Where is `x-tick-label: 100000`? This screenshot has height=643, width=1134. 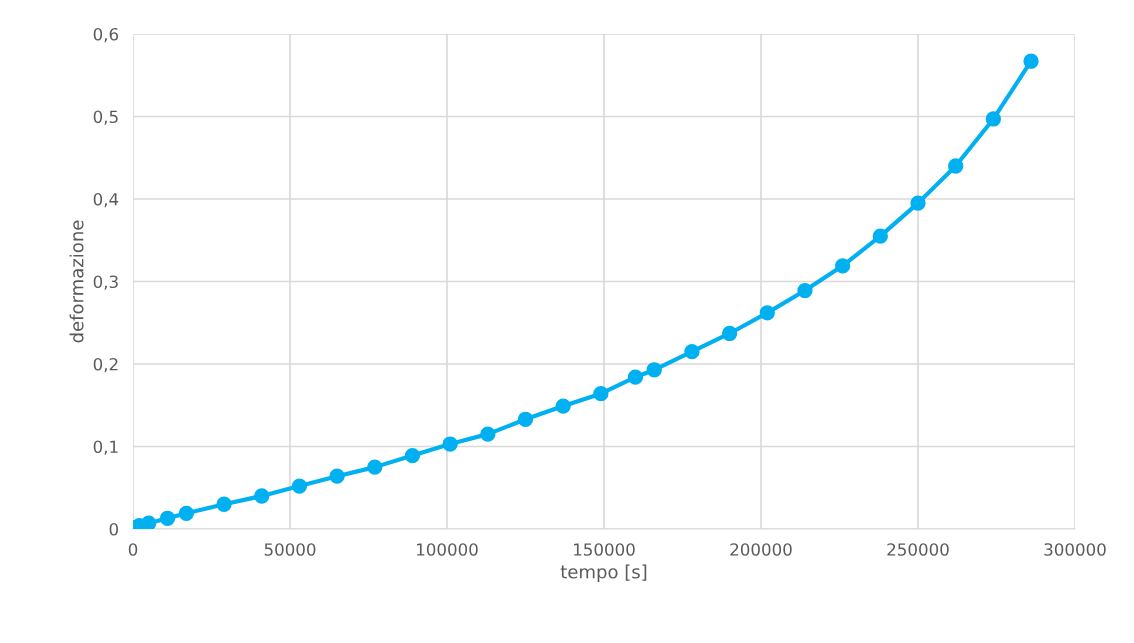 x-tick-label: 100000 is located at coordinates (447, 549).